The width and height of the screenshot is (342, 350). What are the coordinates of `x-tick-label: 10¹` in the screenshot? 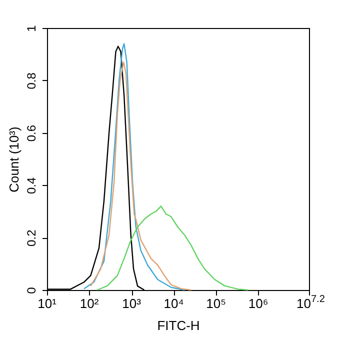 It's located at (48, 303).